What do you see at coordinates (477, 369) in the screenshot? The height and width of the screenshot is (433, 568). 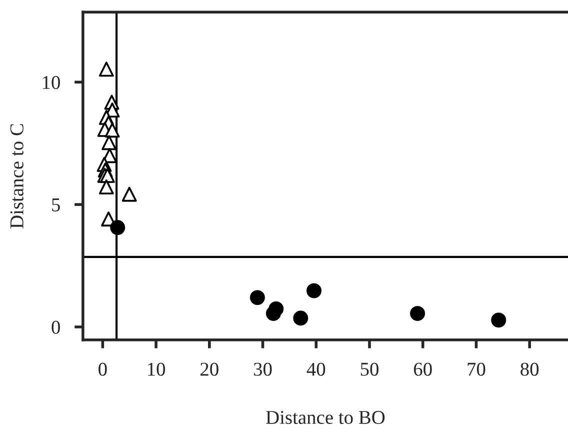 I see `x-tick-label: 70` at bounding box center [477, 369].